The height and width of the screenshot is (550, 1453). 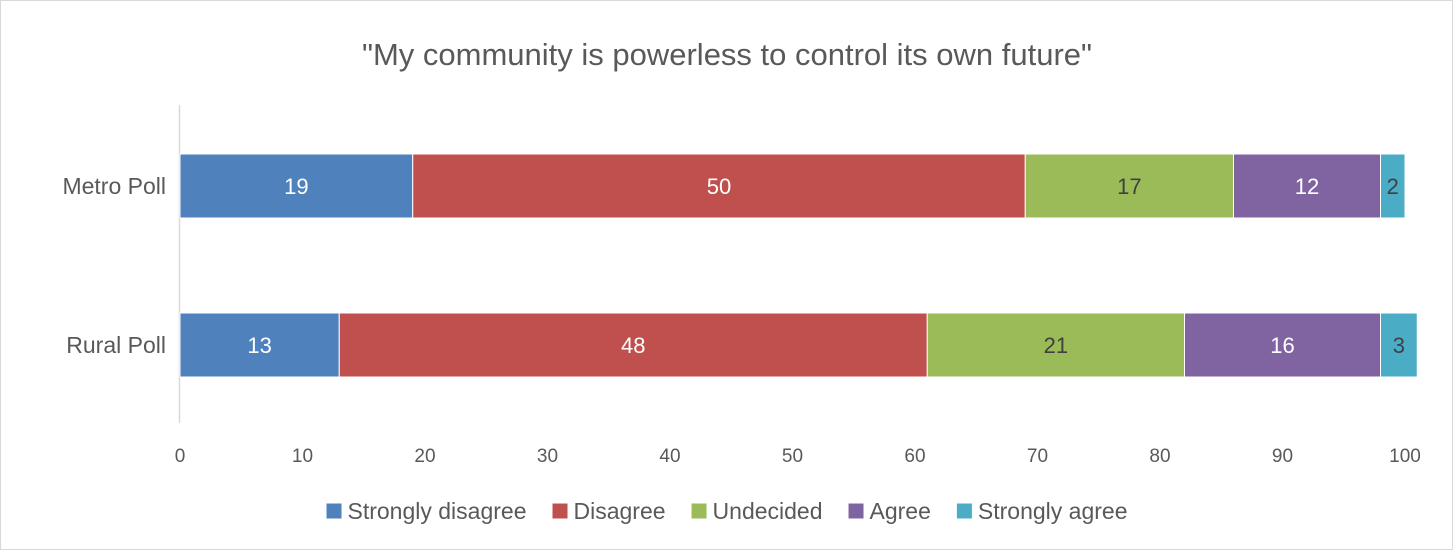 I want to click on x-tick-label-50: 50, so click(x=792, y=456).